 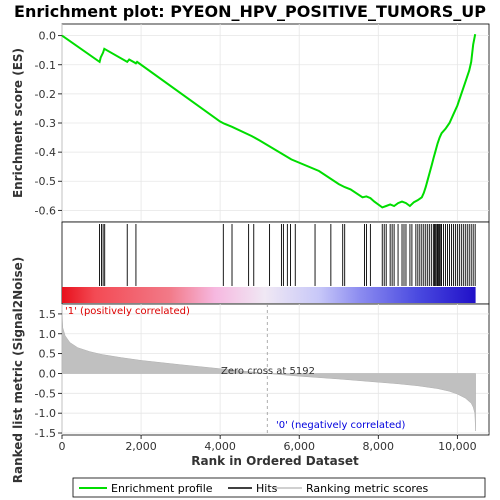 What do you see at coordinates (48, 334) in the screenshot?
I see `metric-y-tick-label: 1.0` at bounding box center [48, 334].